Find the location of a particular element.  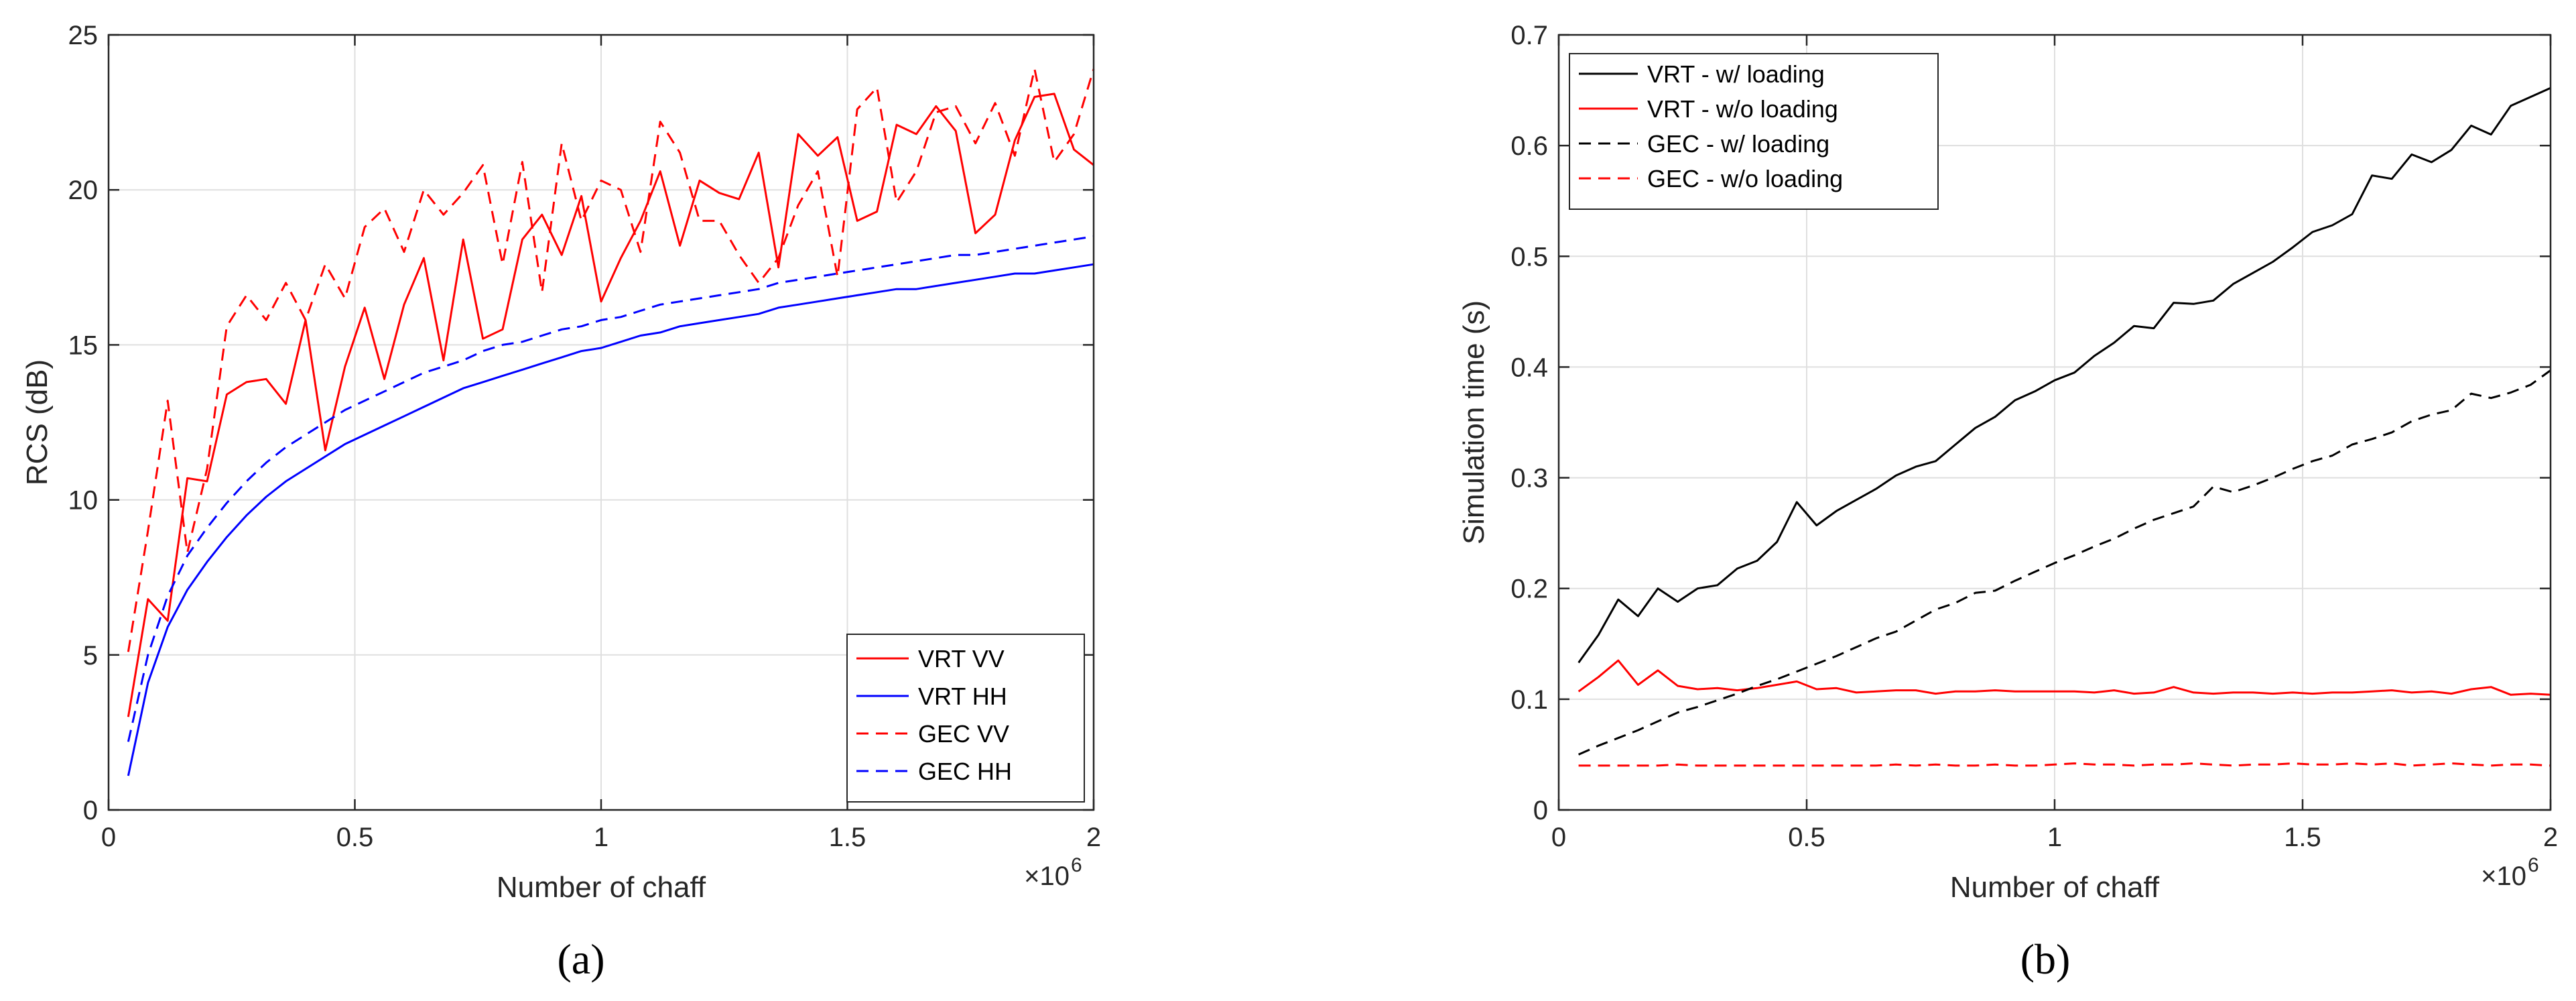

panel-label-a: (a) is located at coordinates (580, 959).